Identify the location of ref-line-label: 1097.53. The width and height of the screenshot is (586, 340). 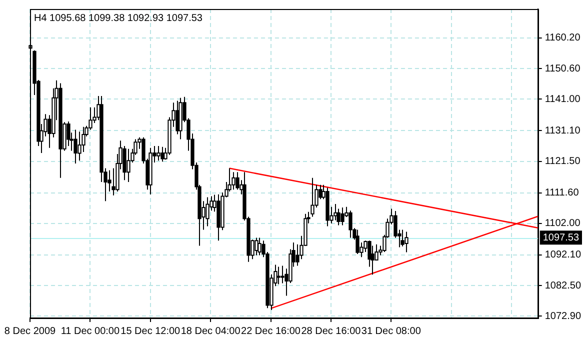
(561, 238).